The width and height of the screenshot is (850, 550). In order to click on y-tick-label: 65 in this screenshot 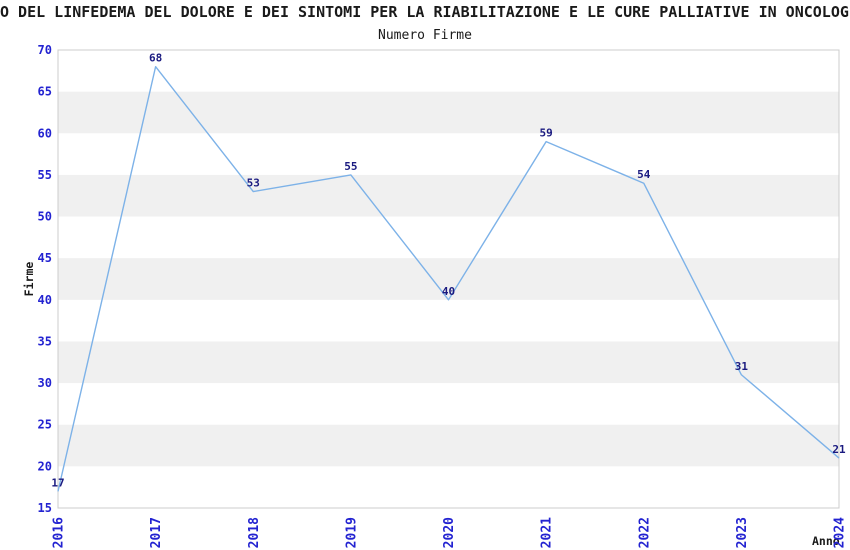, I will do `click(45, 92)`.